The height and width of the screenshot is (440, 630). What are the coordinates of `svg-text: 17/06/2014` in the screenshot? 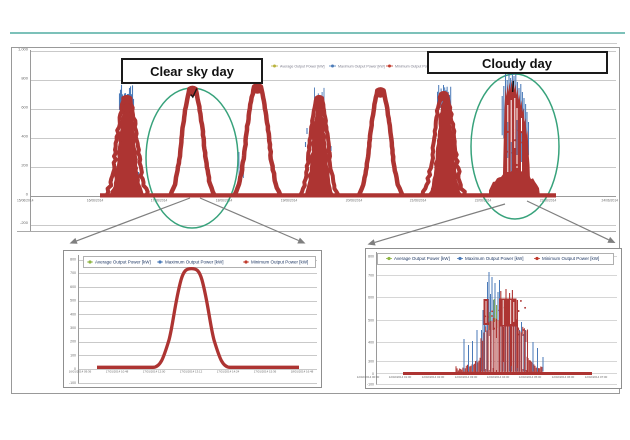 It's located at (159, 201).